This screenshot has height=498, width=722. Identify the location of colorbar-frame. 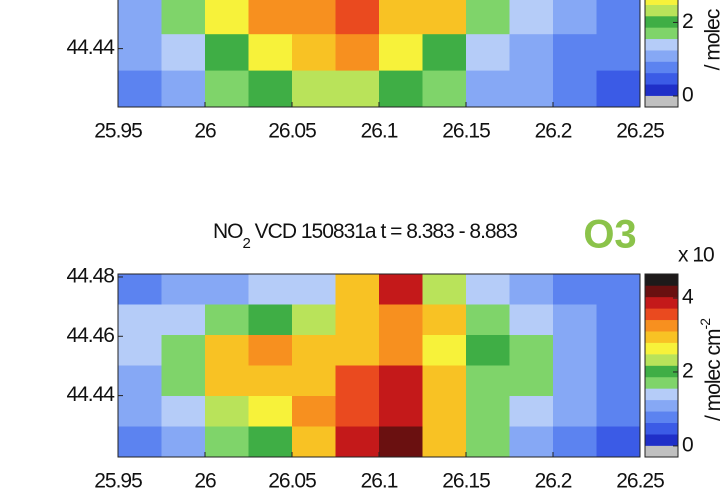
(661, 365).